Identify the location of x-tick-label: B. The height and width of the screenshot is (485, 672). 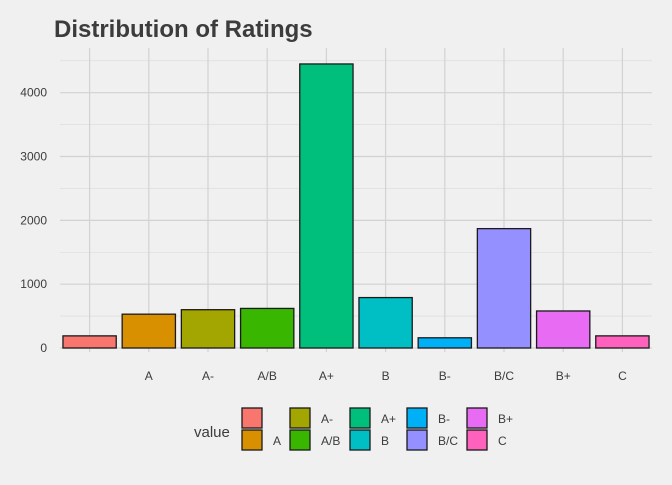
(386, 376).